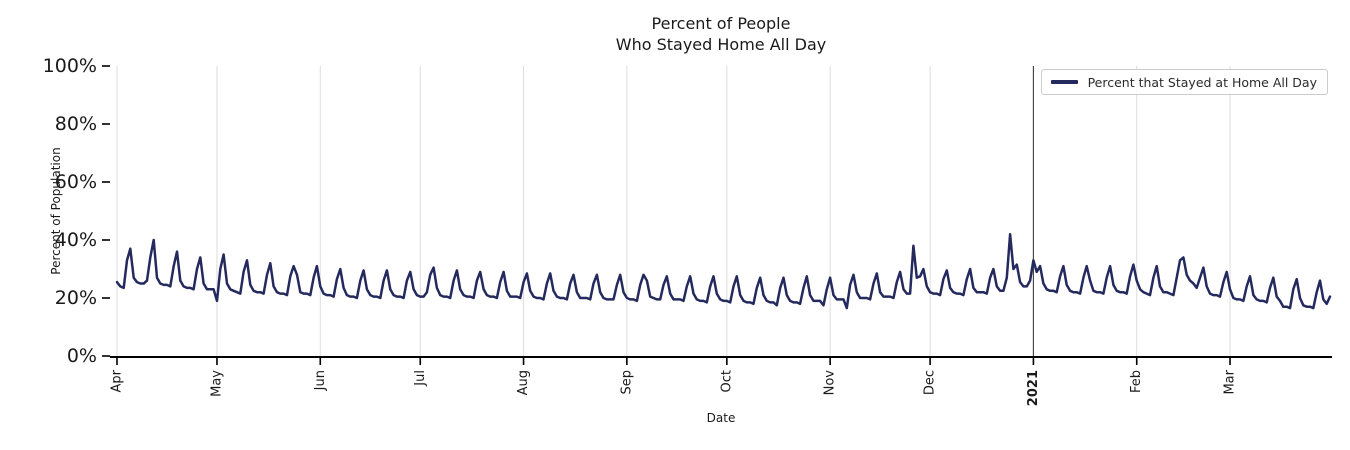 The image size is (1350, 450). What do you see at coordinates (930, 382) in the screenshot?
I see `x-tick-label: Dec` at bounding box center [930, 382].